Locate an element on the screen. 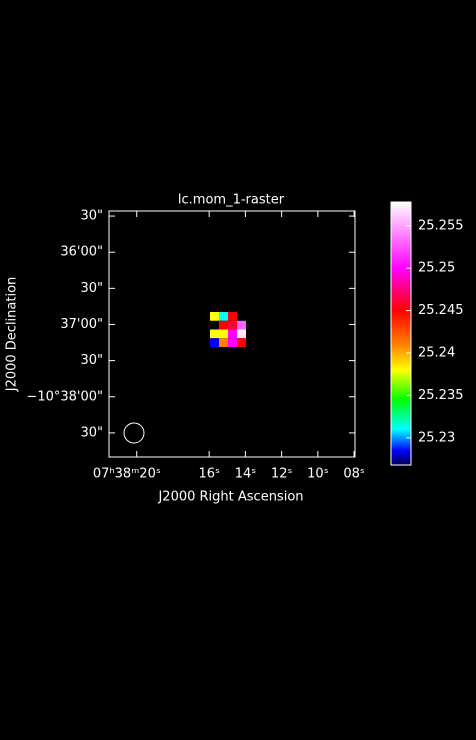  x-tick-label: 08ˢ is located at coordinates (354, 474).